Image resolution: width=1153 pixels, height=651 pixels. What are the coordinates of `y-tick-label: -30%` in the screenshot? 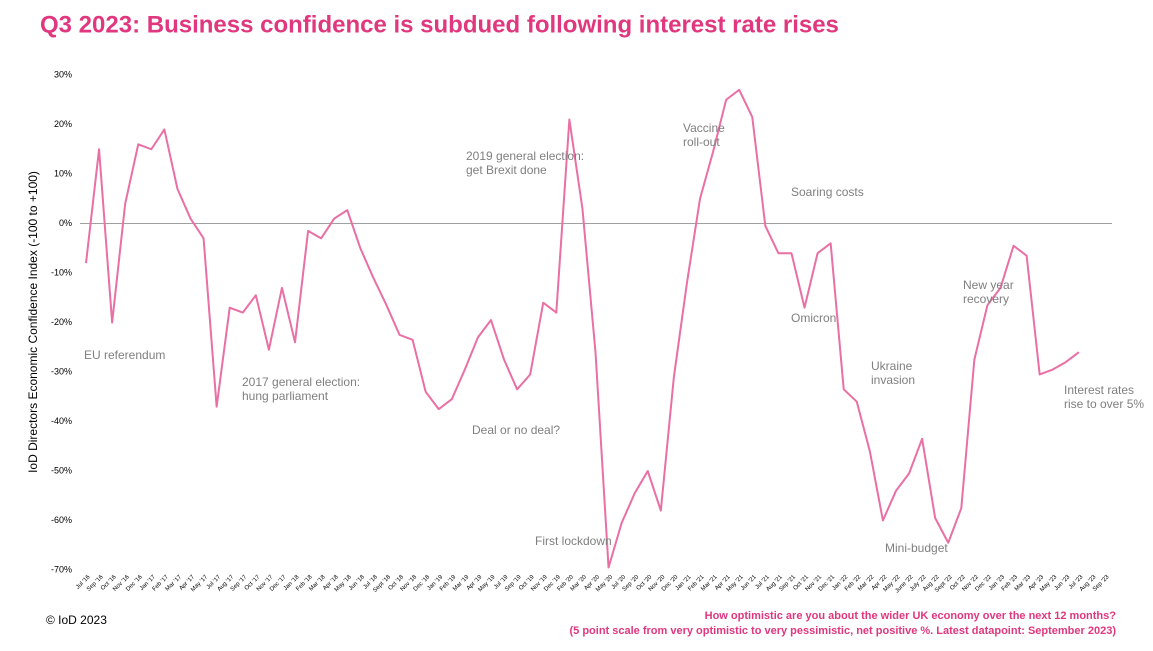 It's located at (61, 371).